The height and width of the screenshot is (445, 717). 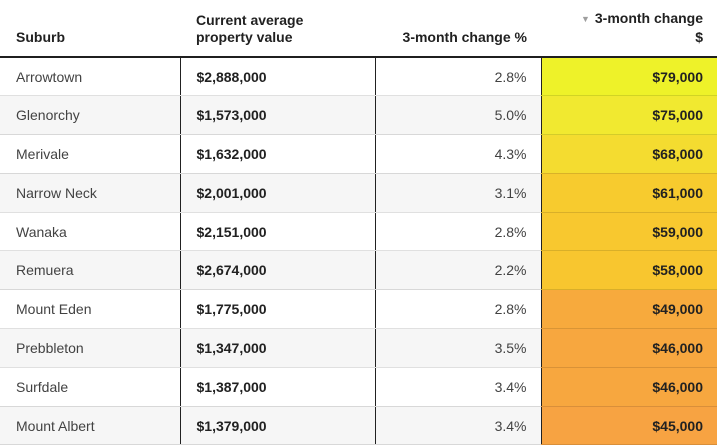 I want to click on suburb-cell: Mount Albert, so click(x=90, y=425).